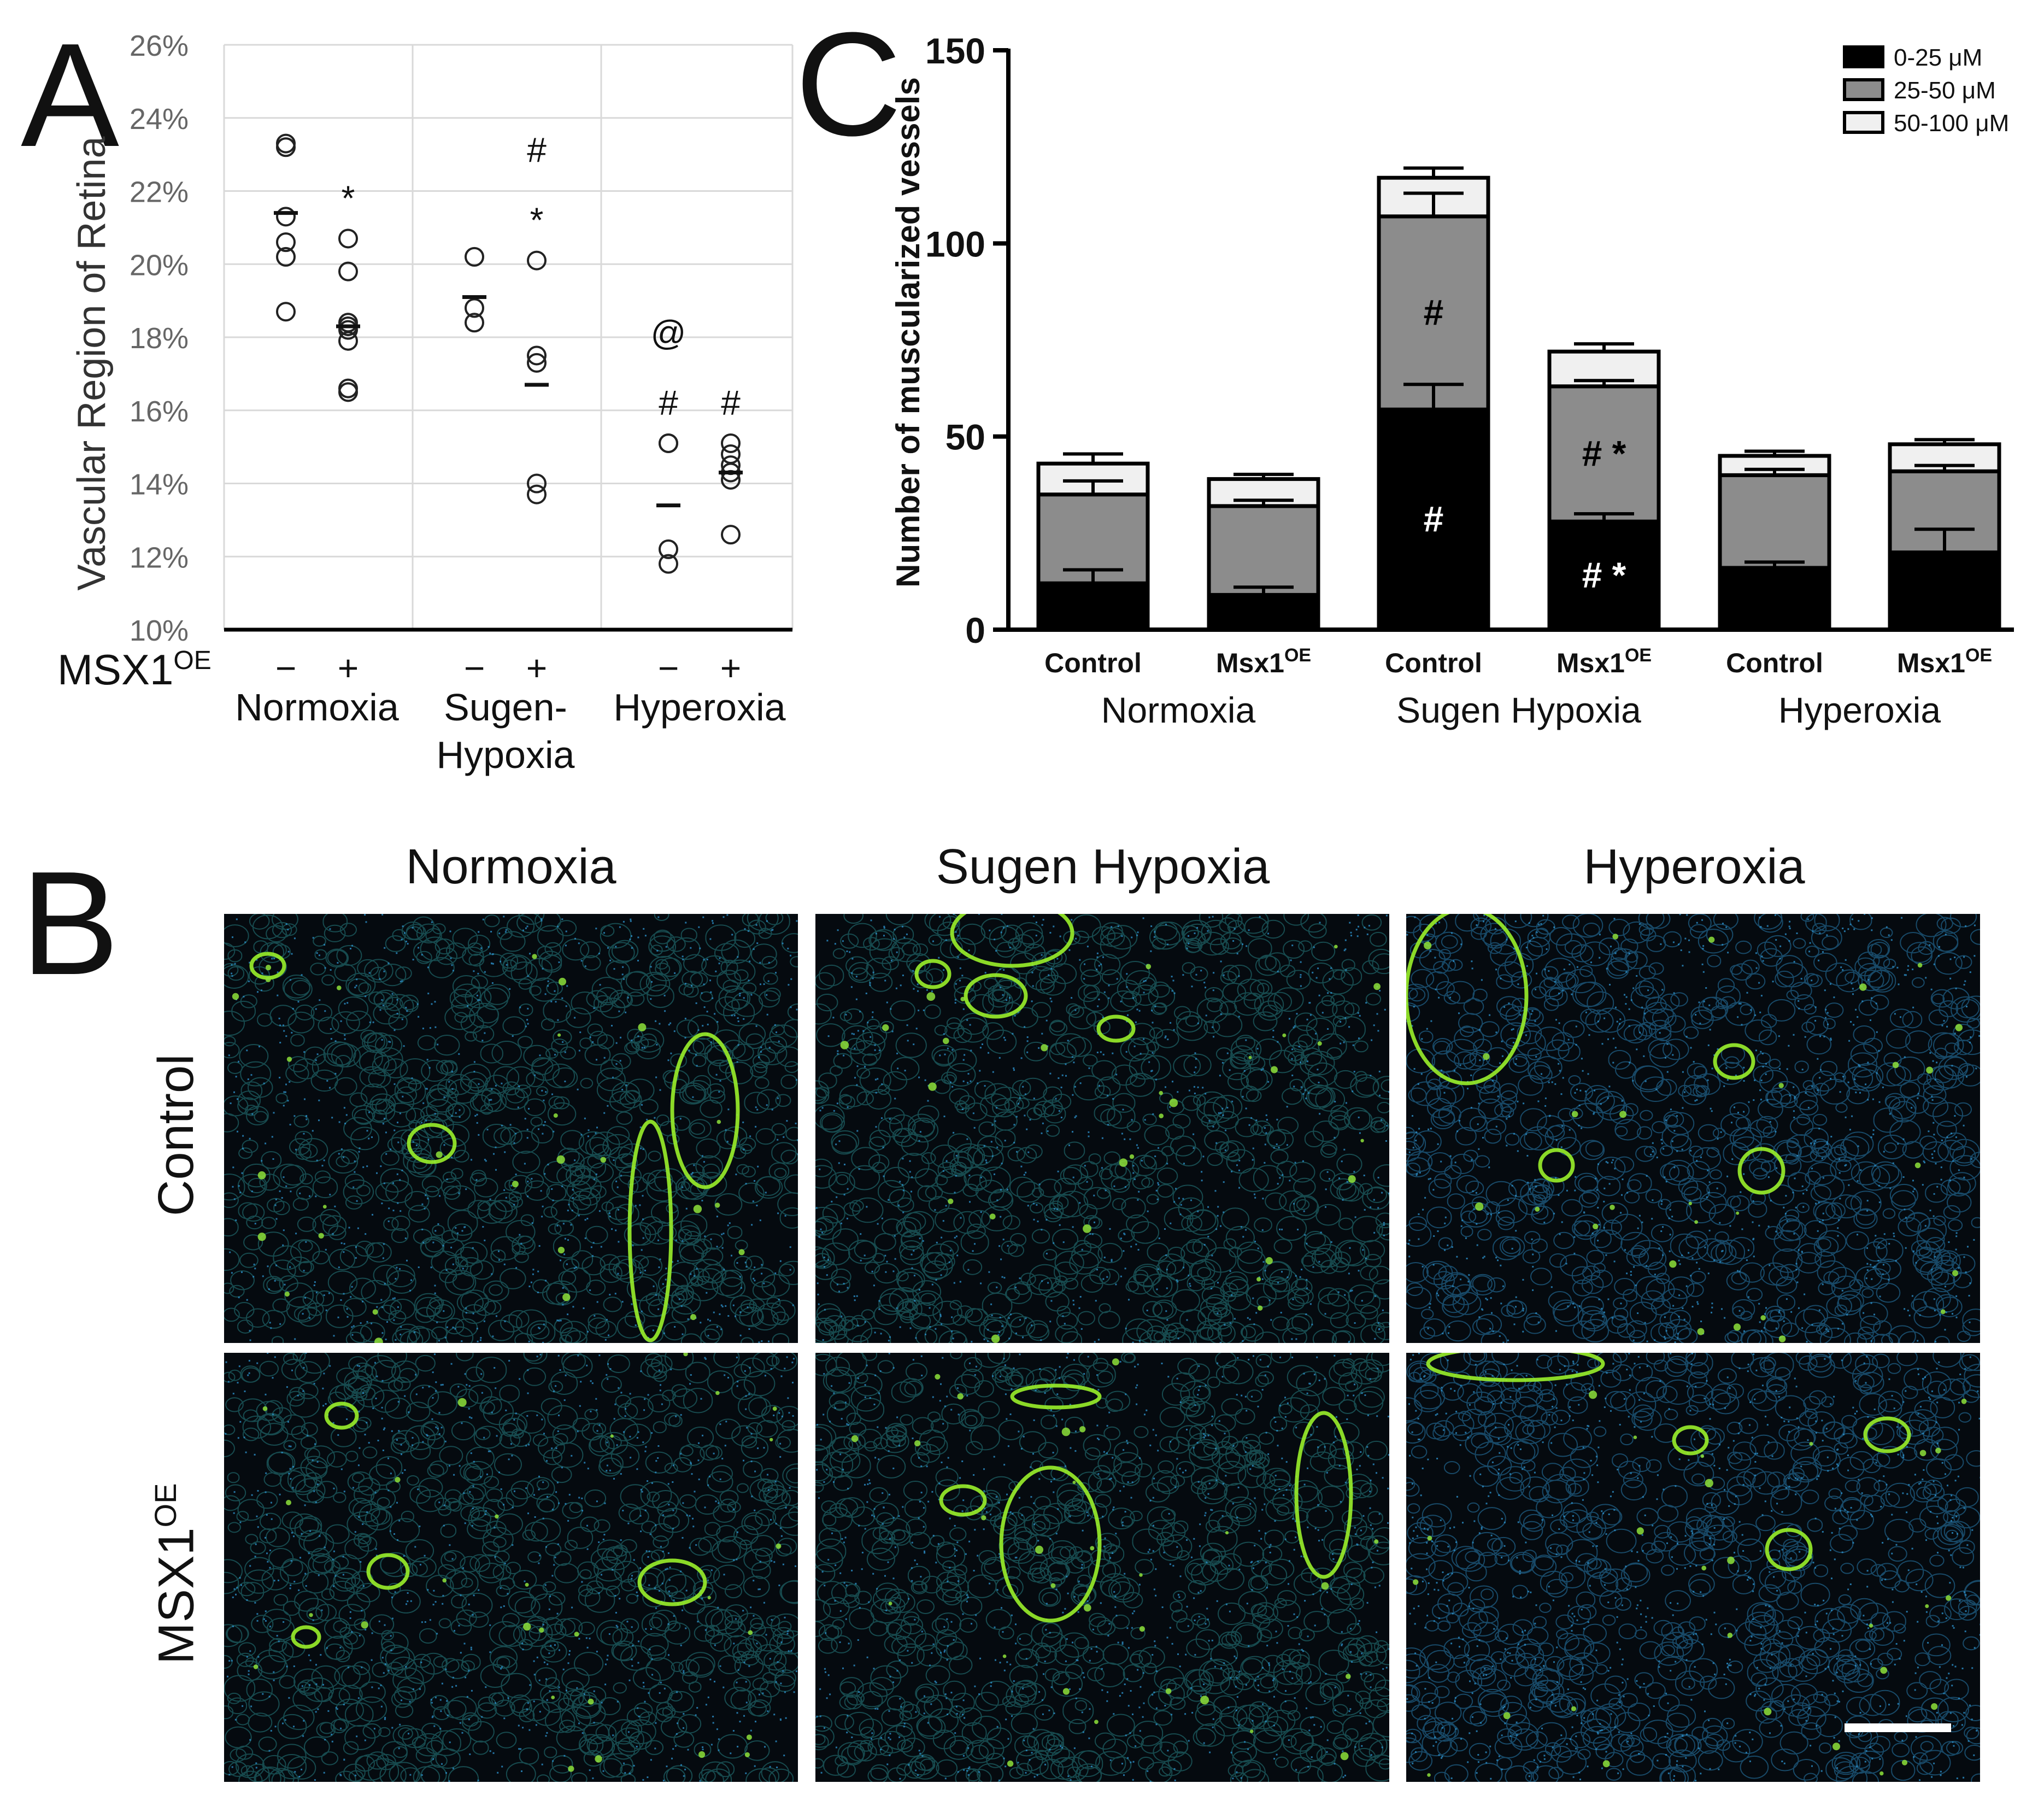  What do you see at coordinates (1518, 662) in the screenshot?
I see `panel-c-category-labels: Control Msx1OE Control Msx1OE Control Msx1OE` at bounding box center [1518, 662].